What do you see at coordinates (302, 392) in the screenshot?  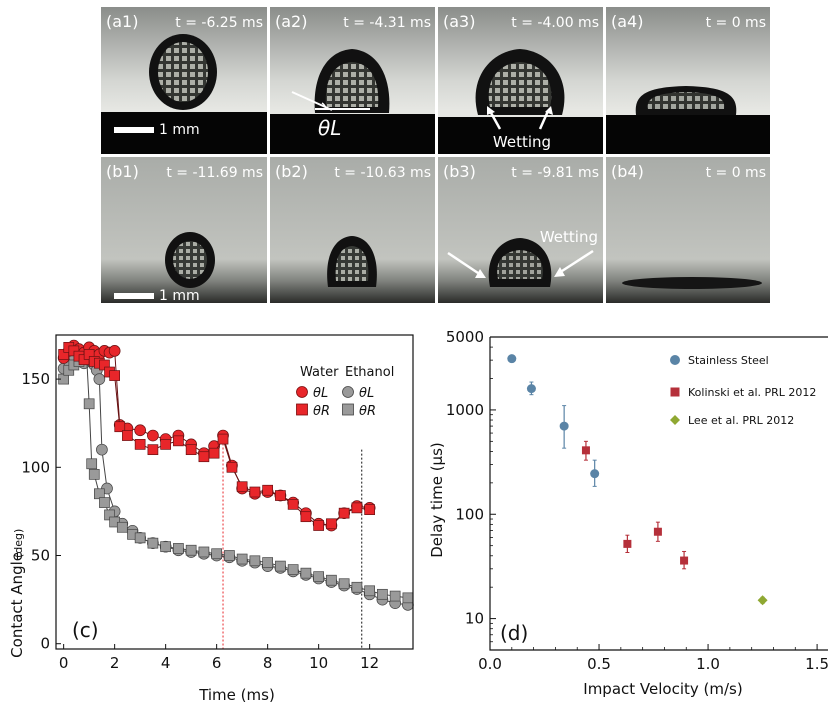 I see `legend-marker-water-thetaL` at bounding box center [302, 392].